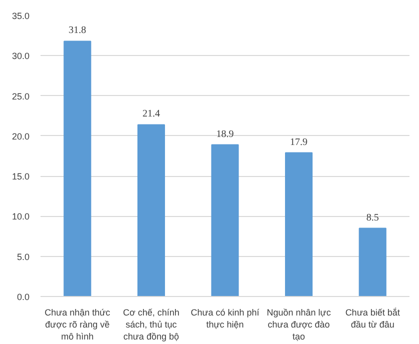  Describe the element at coordinates (21, 217) in the screenshot. I see `y-tick-label: 10.0` at that location.